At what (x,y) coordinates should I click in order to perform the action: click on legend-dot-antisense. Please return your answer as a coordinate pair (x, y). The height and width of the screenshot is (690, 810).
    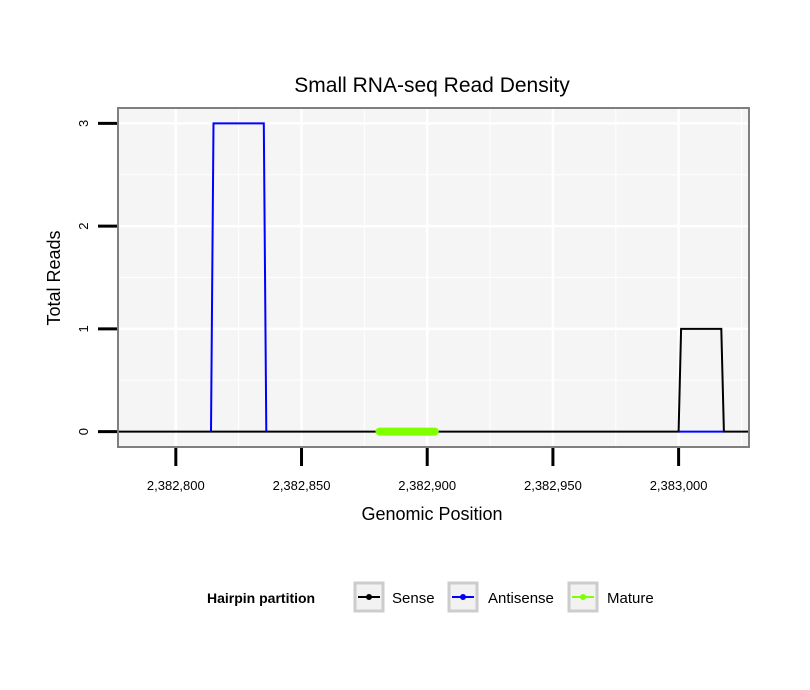
    Looking at the image, I should click on (463, 597).